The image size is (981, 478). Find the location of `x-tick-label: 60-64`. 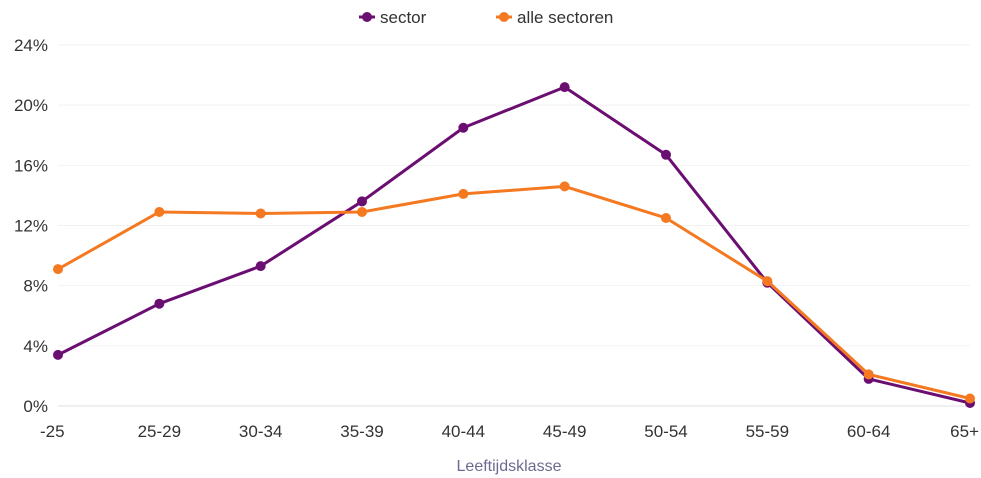

x-tick-label: 60-64 is located at coordinates (868, 431).